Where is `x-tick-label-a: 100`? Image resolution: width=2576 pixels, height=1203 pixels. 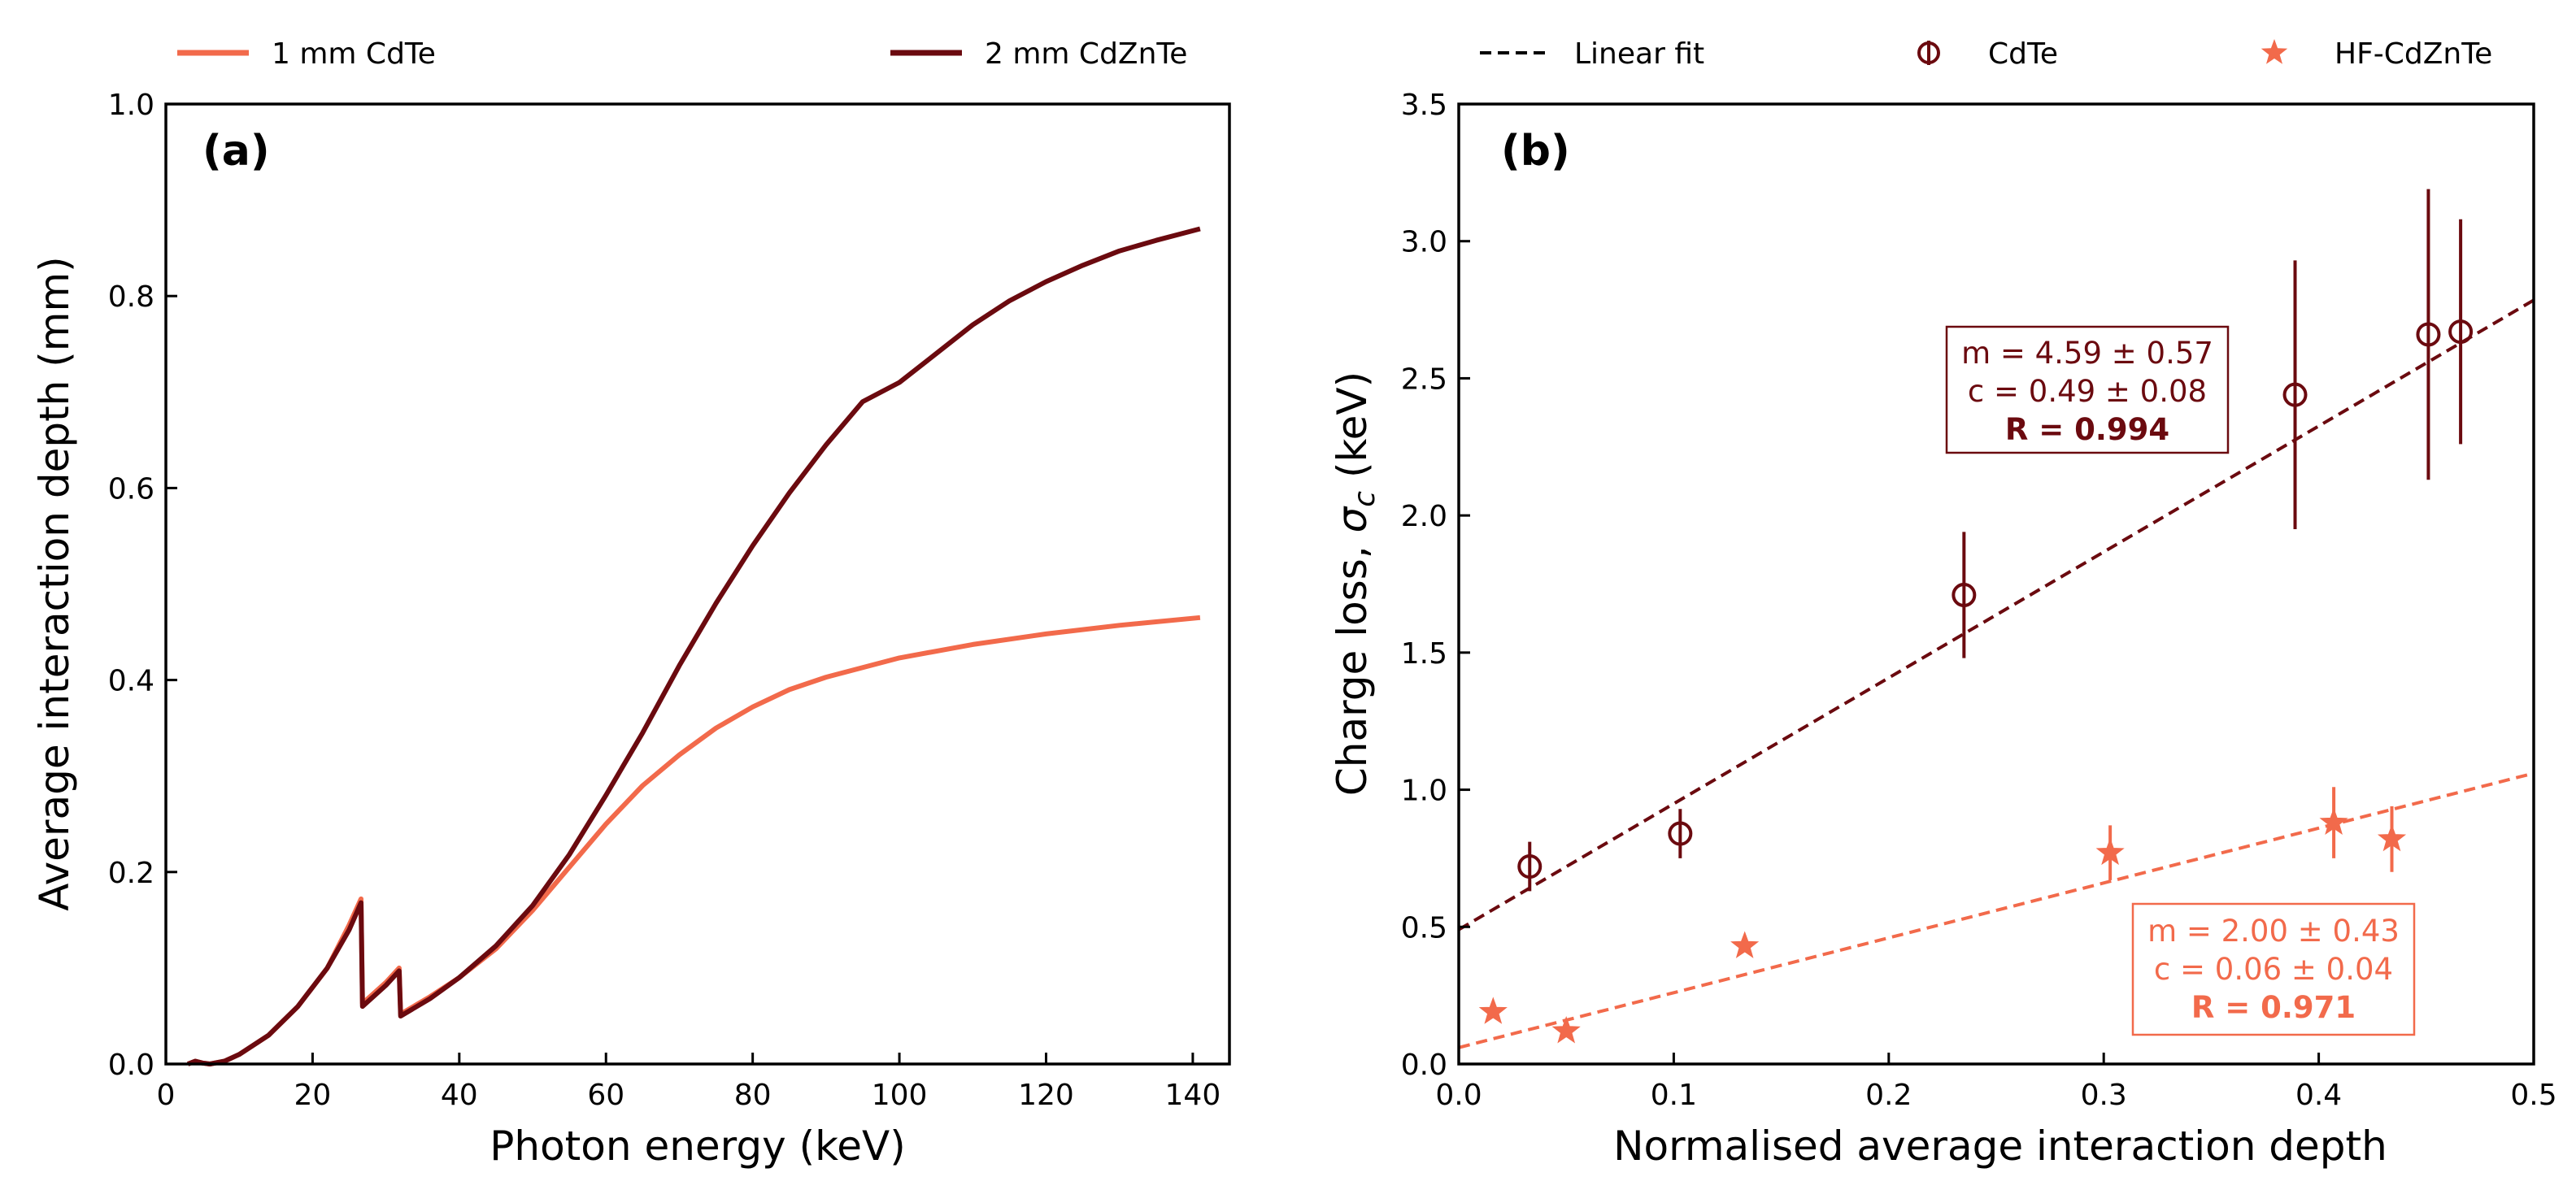
x-tick-label-a: 100 is located at coordinates (900, 1095).